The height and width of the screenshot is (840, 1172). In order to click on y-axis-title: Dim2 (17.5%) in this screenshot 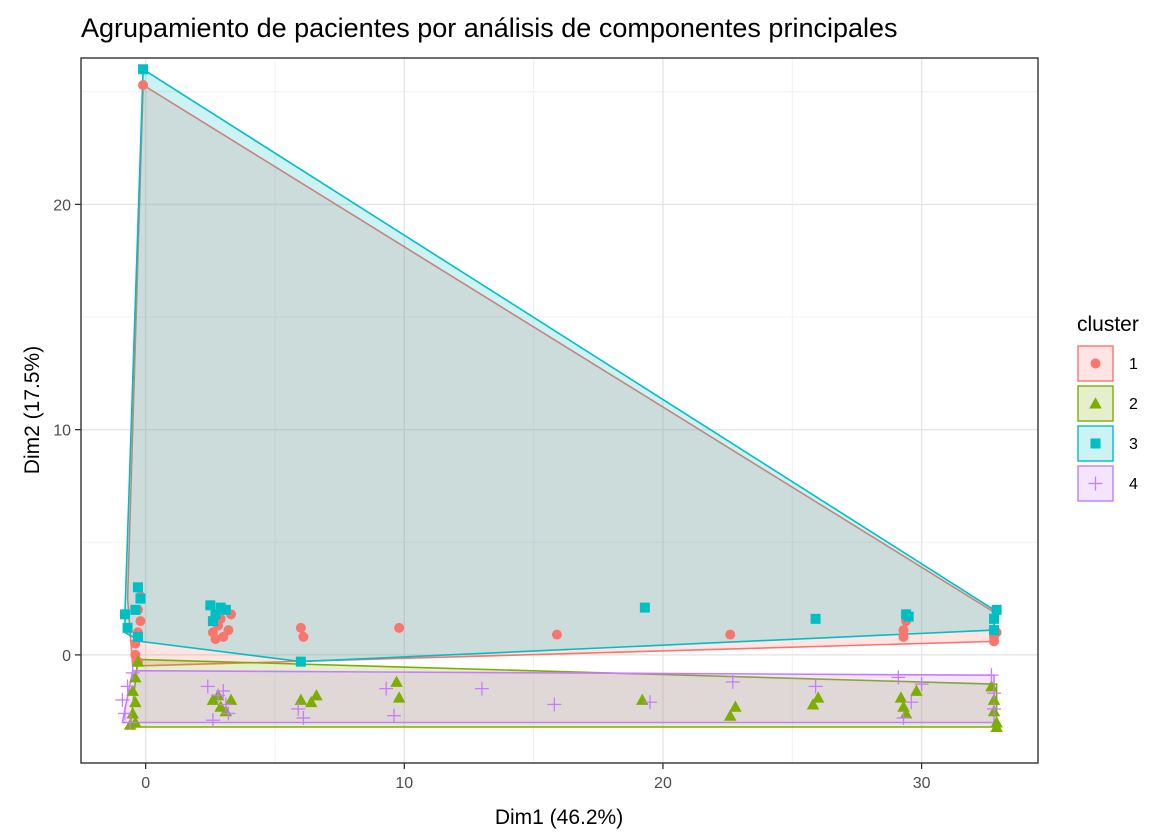, I will do `click(32, 410)`.